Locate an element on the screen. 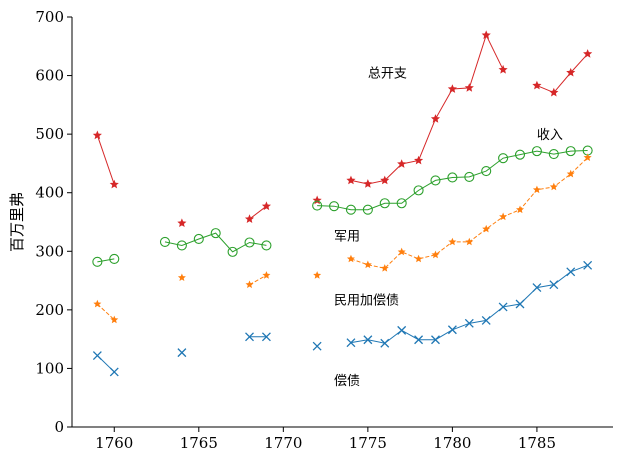  x-tick-label: 1760 is located at coordinates (114, 443).